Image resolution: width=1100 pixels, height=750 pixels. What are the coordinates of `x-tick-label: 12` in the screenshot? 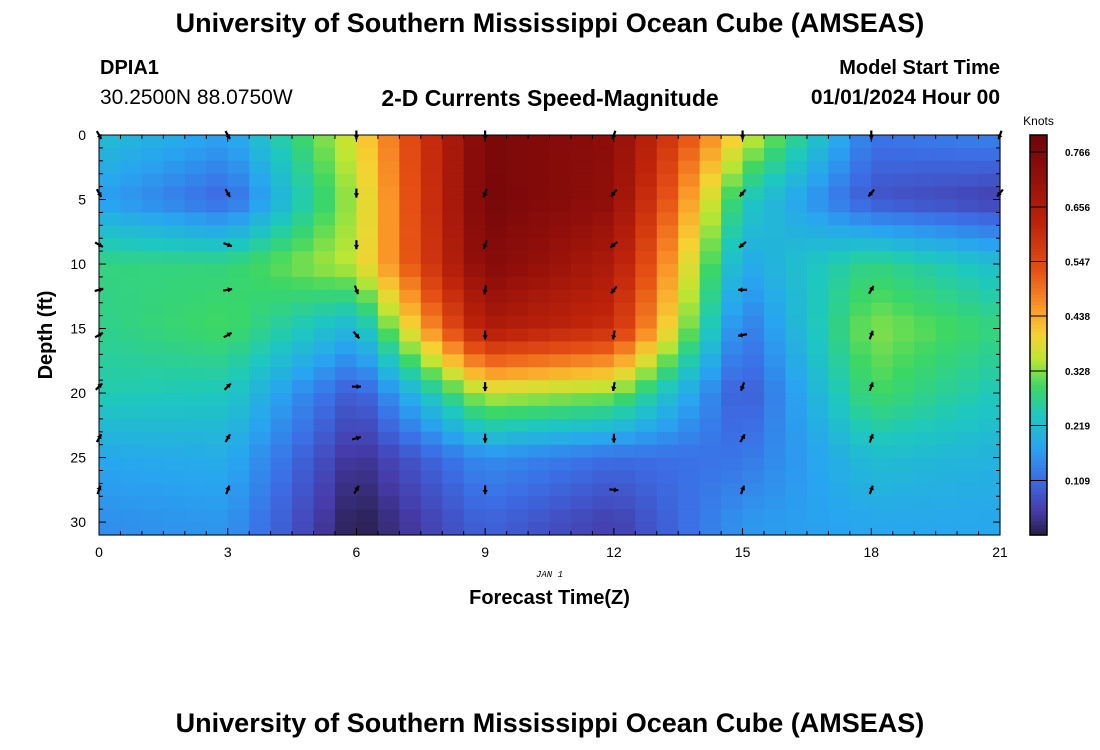 It's located at (614, 552).